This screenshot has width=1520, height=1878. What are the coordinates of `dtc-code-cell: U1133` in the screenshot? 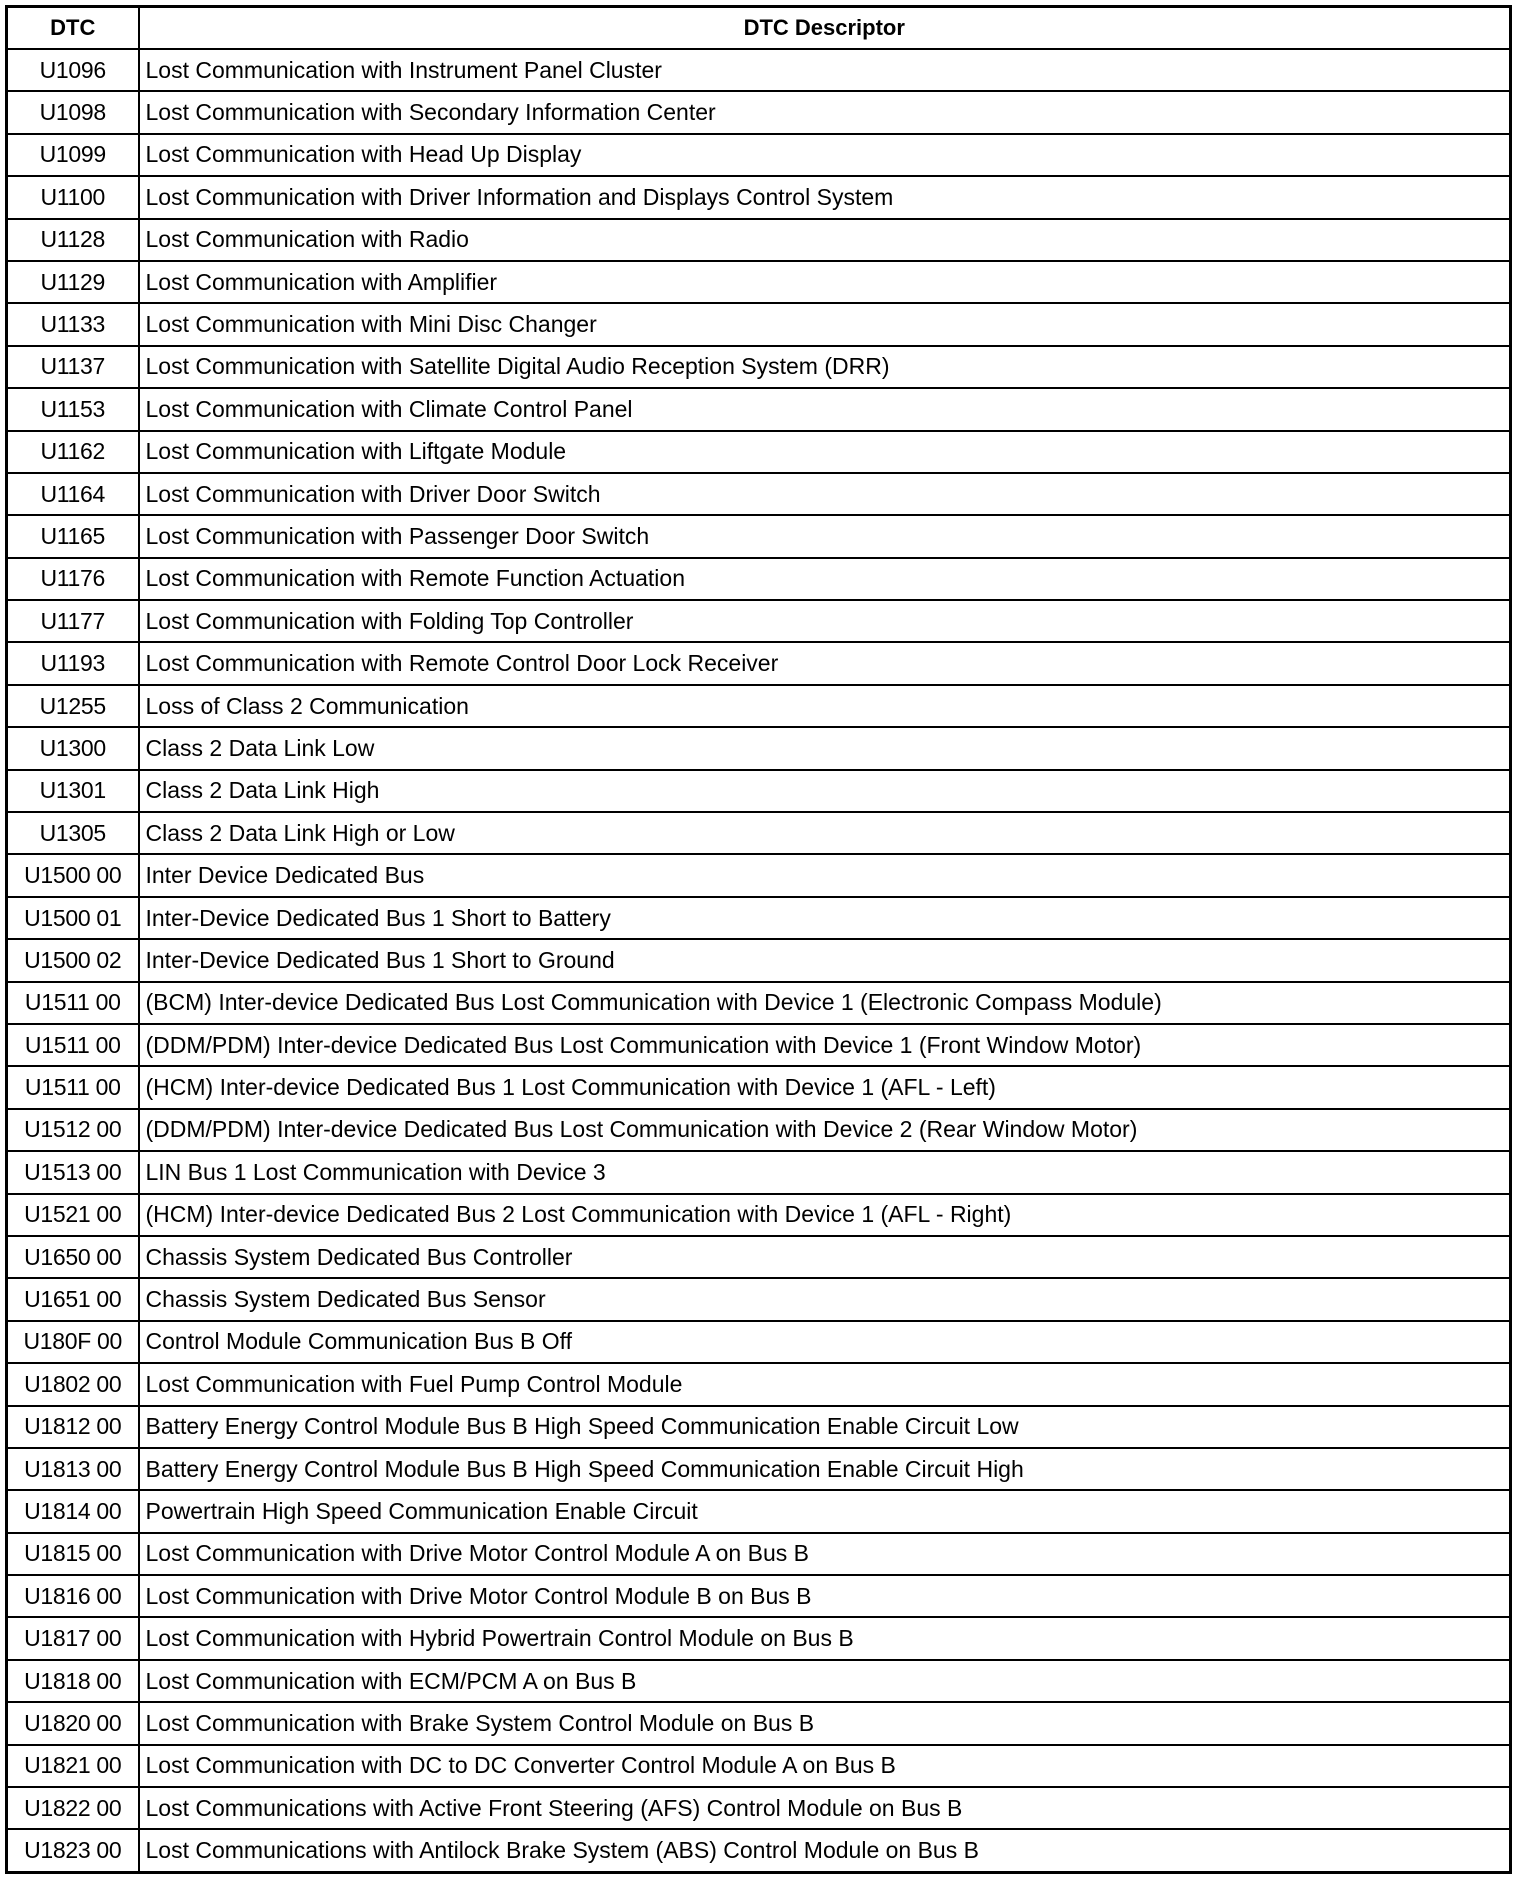 It's located at (72, 324).